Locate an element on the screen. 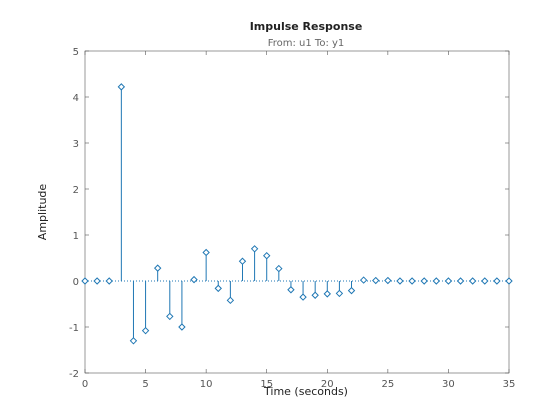  y-tick-label: -2 is located at coordinates (74, 374).